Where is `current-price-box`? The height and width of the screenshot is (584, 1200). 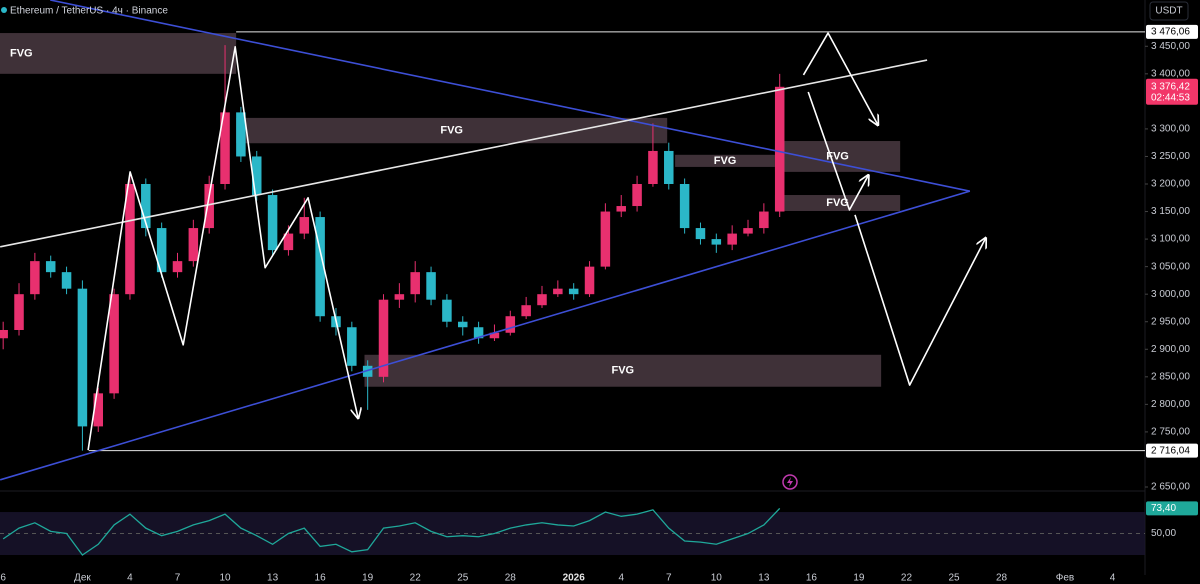
current-price-box is located at coordinates (1172, 91).